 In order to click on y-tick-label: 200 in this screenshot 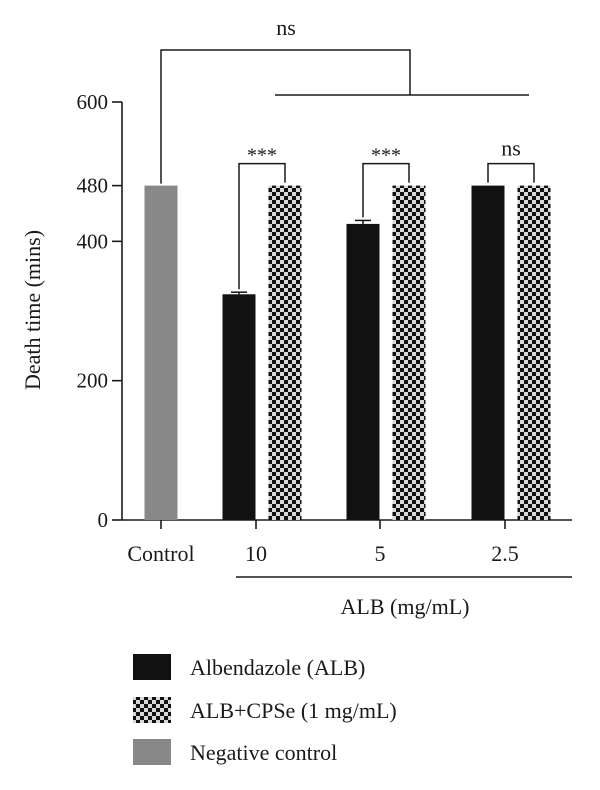, I will do `click(93, 381)`.